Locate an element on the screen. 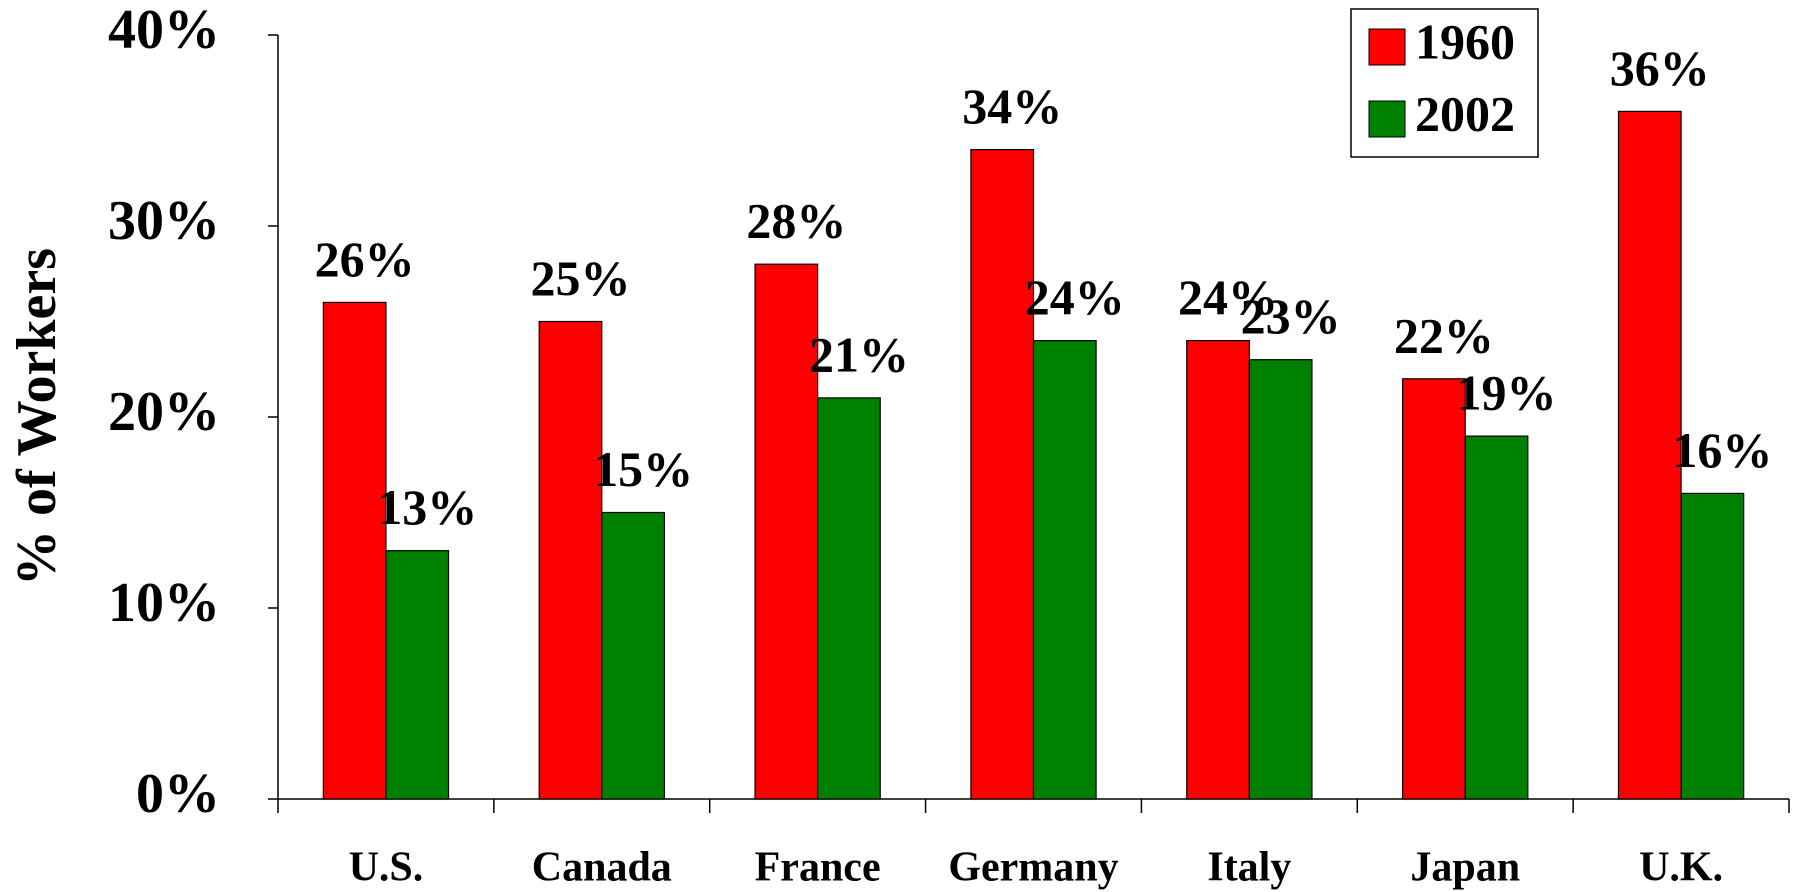 Image resolution: width=1806 pixels, height=892 pixels. x-tick-label: Germany is located at coordinates (1033, 868).